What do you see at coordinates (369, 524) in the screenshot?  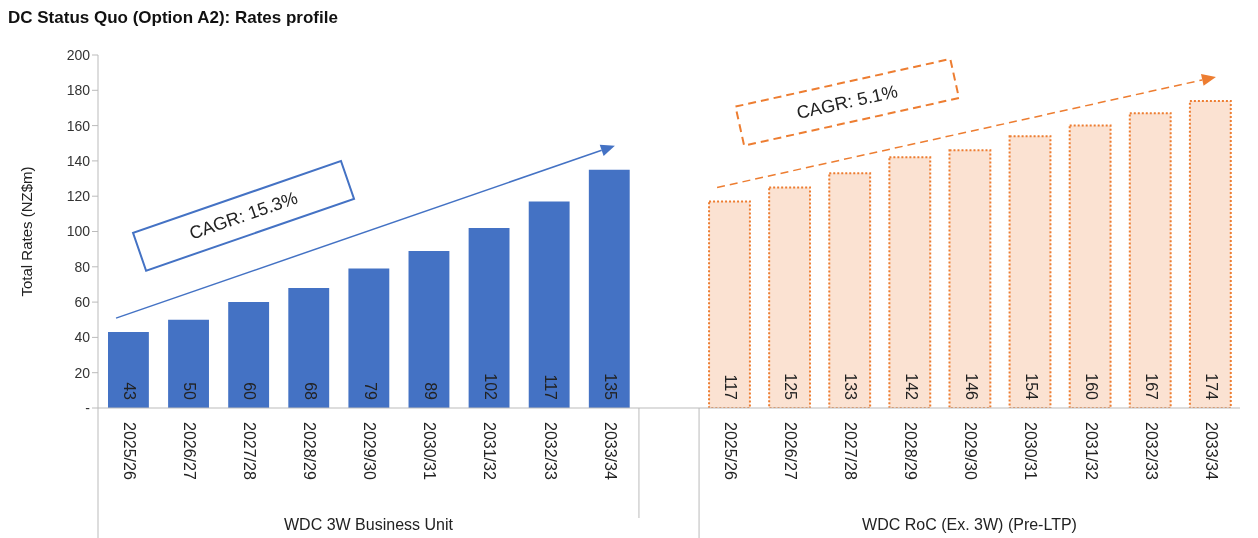 I see `text: WDC 3W Business Unit` at bounding box center [369, 524].